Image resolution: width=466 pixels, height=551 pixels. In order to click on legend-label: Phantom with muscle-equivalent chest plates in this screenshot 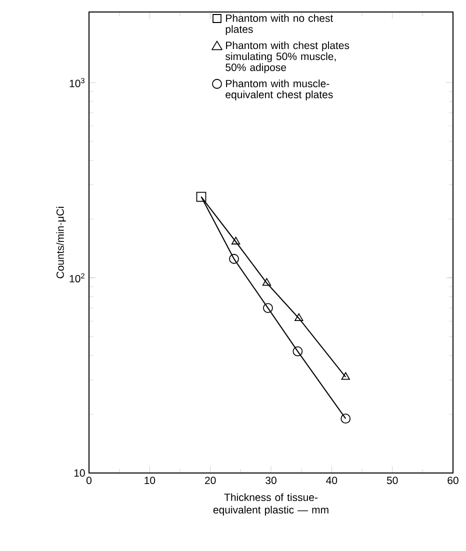, I will do `click(279, 90)`.